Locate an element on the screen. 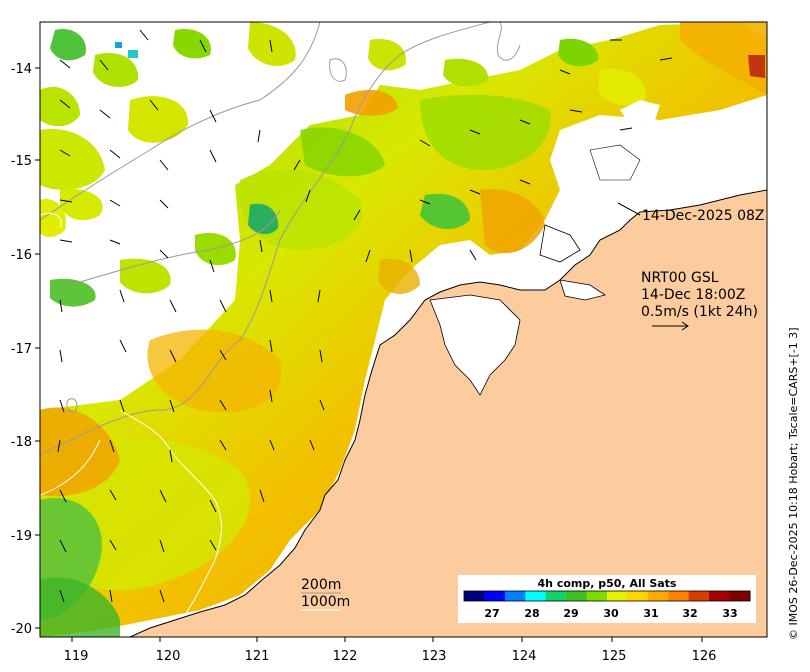 This screenshot has width=810, height=672. y-tick-label: -17 is located at coordinates (21, 349).